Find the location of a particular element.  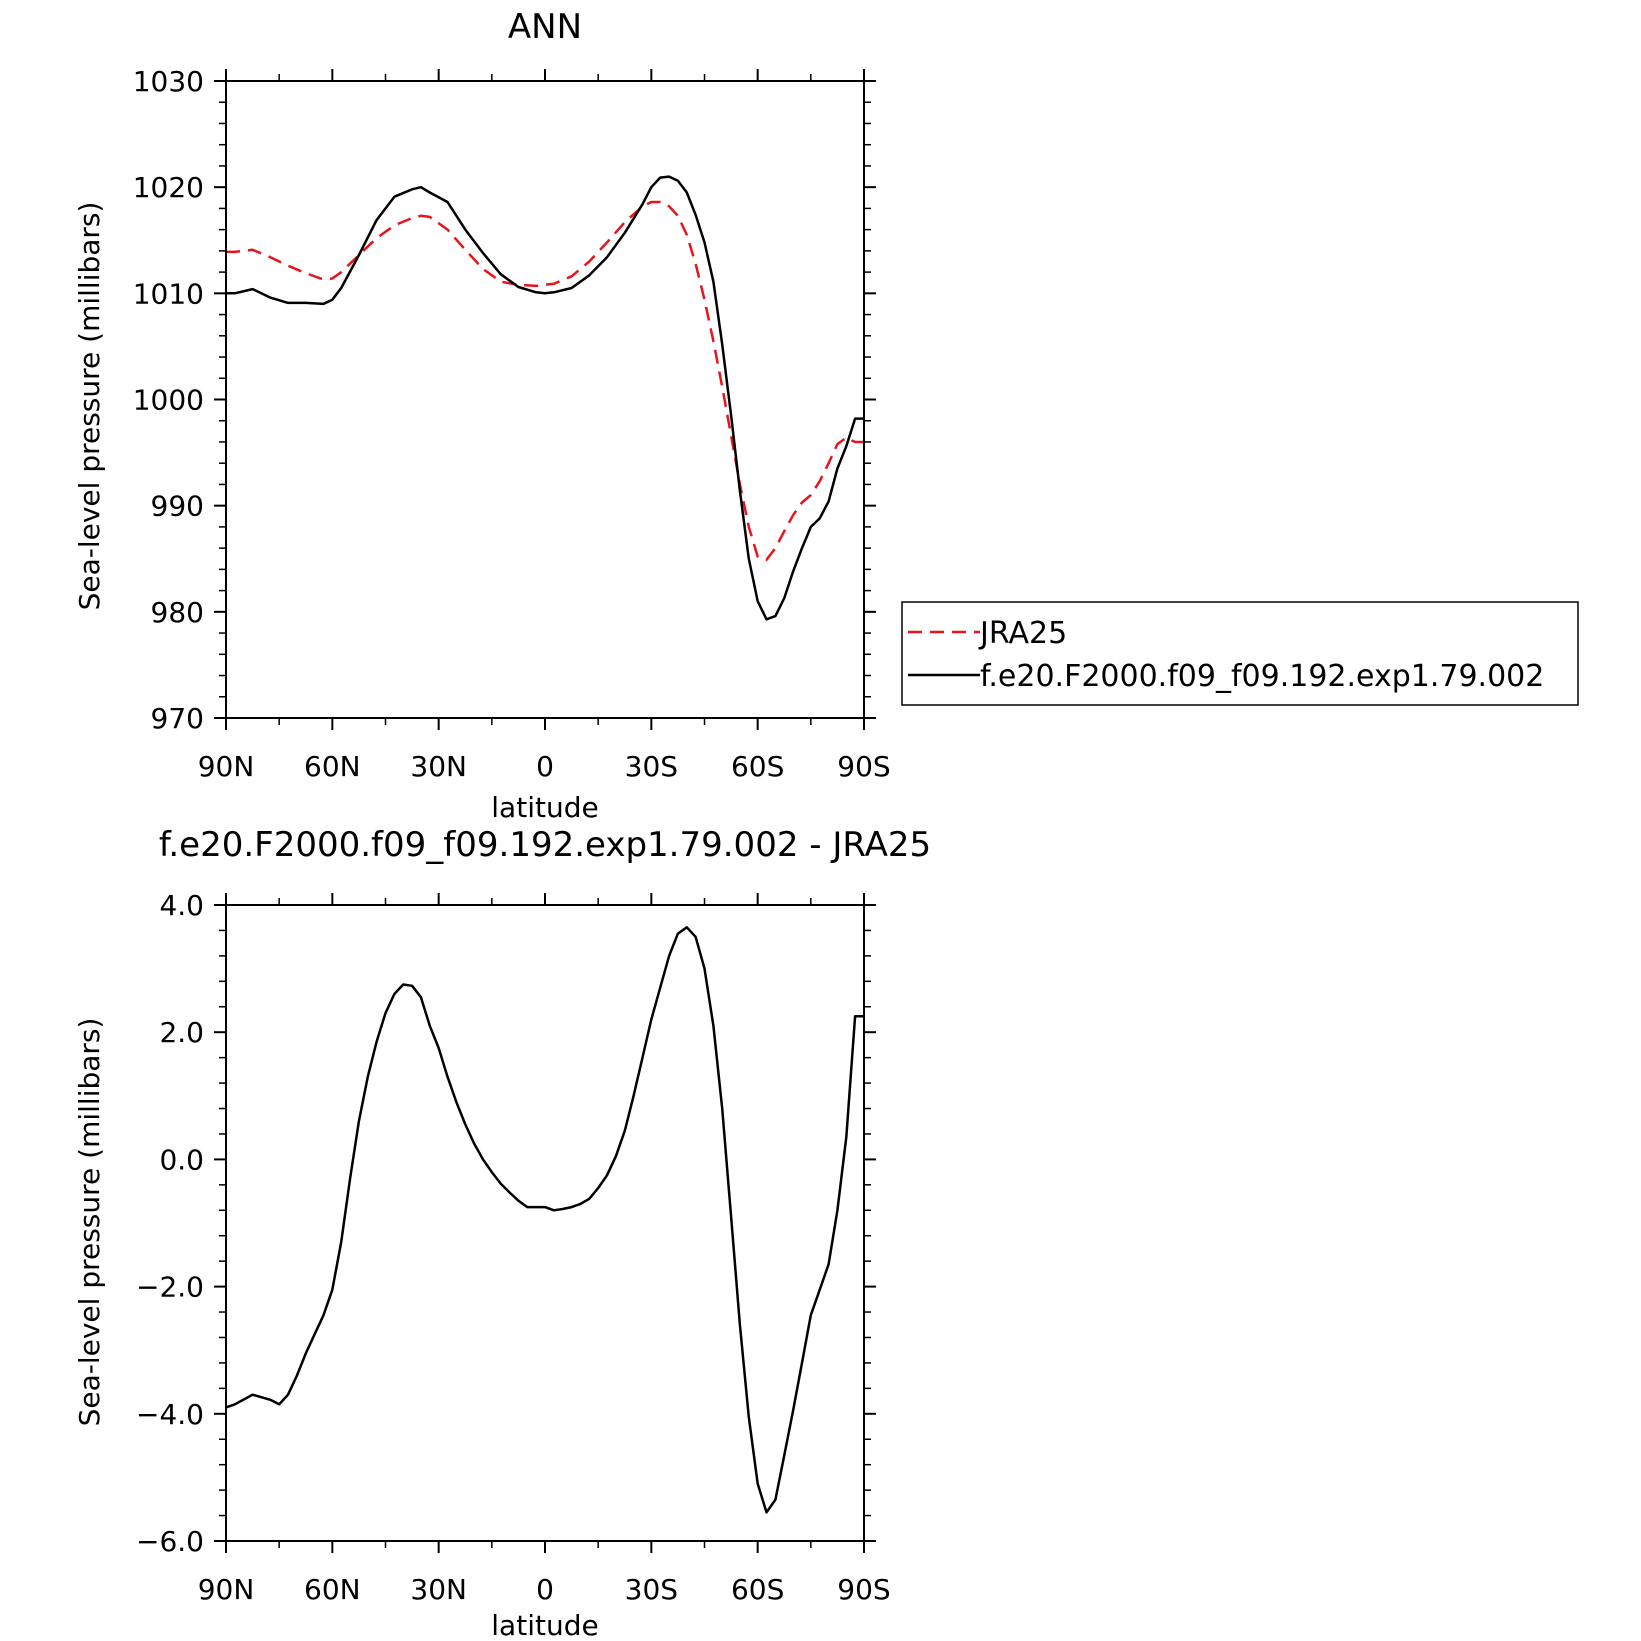

bottom-y-tick-label: 2.0 is located at coordinates (181, 1032).